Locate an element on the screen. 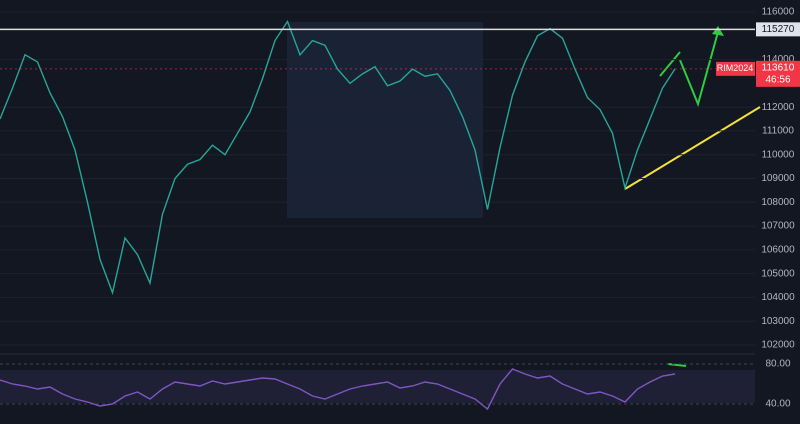  countdown-label: 46:56 is located at coordinates (777, 79).